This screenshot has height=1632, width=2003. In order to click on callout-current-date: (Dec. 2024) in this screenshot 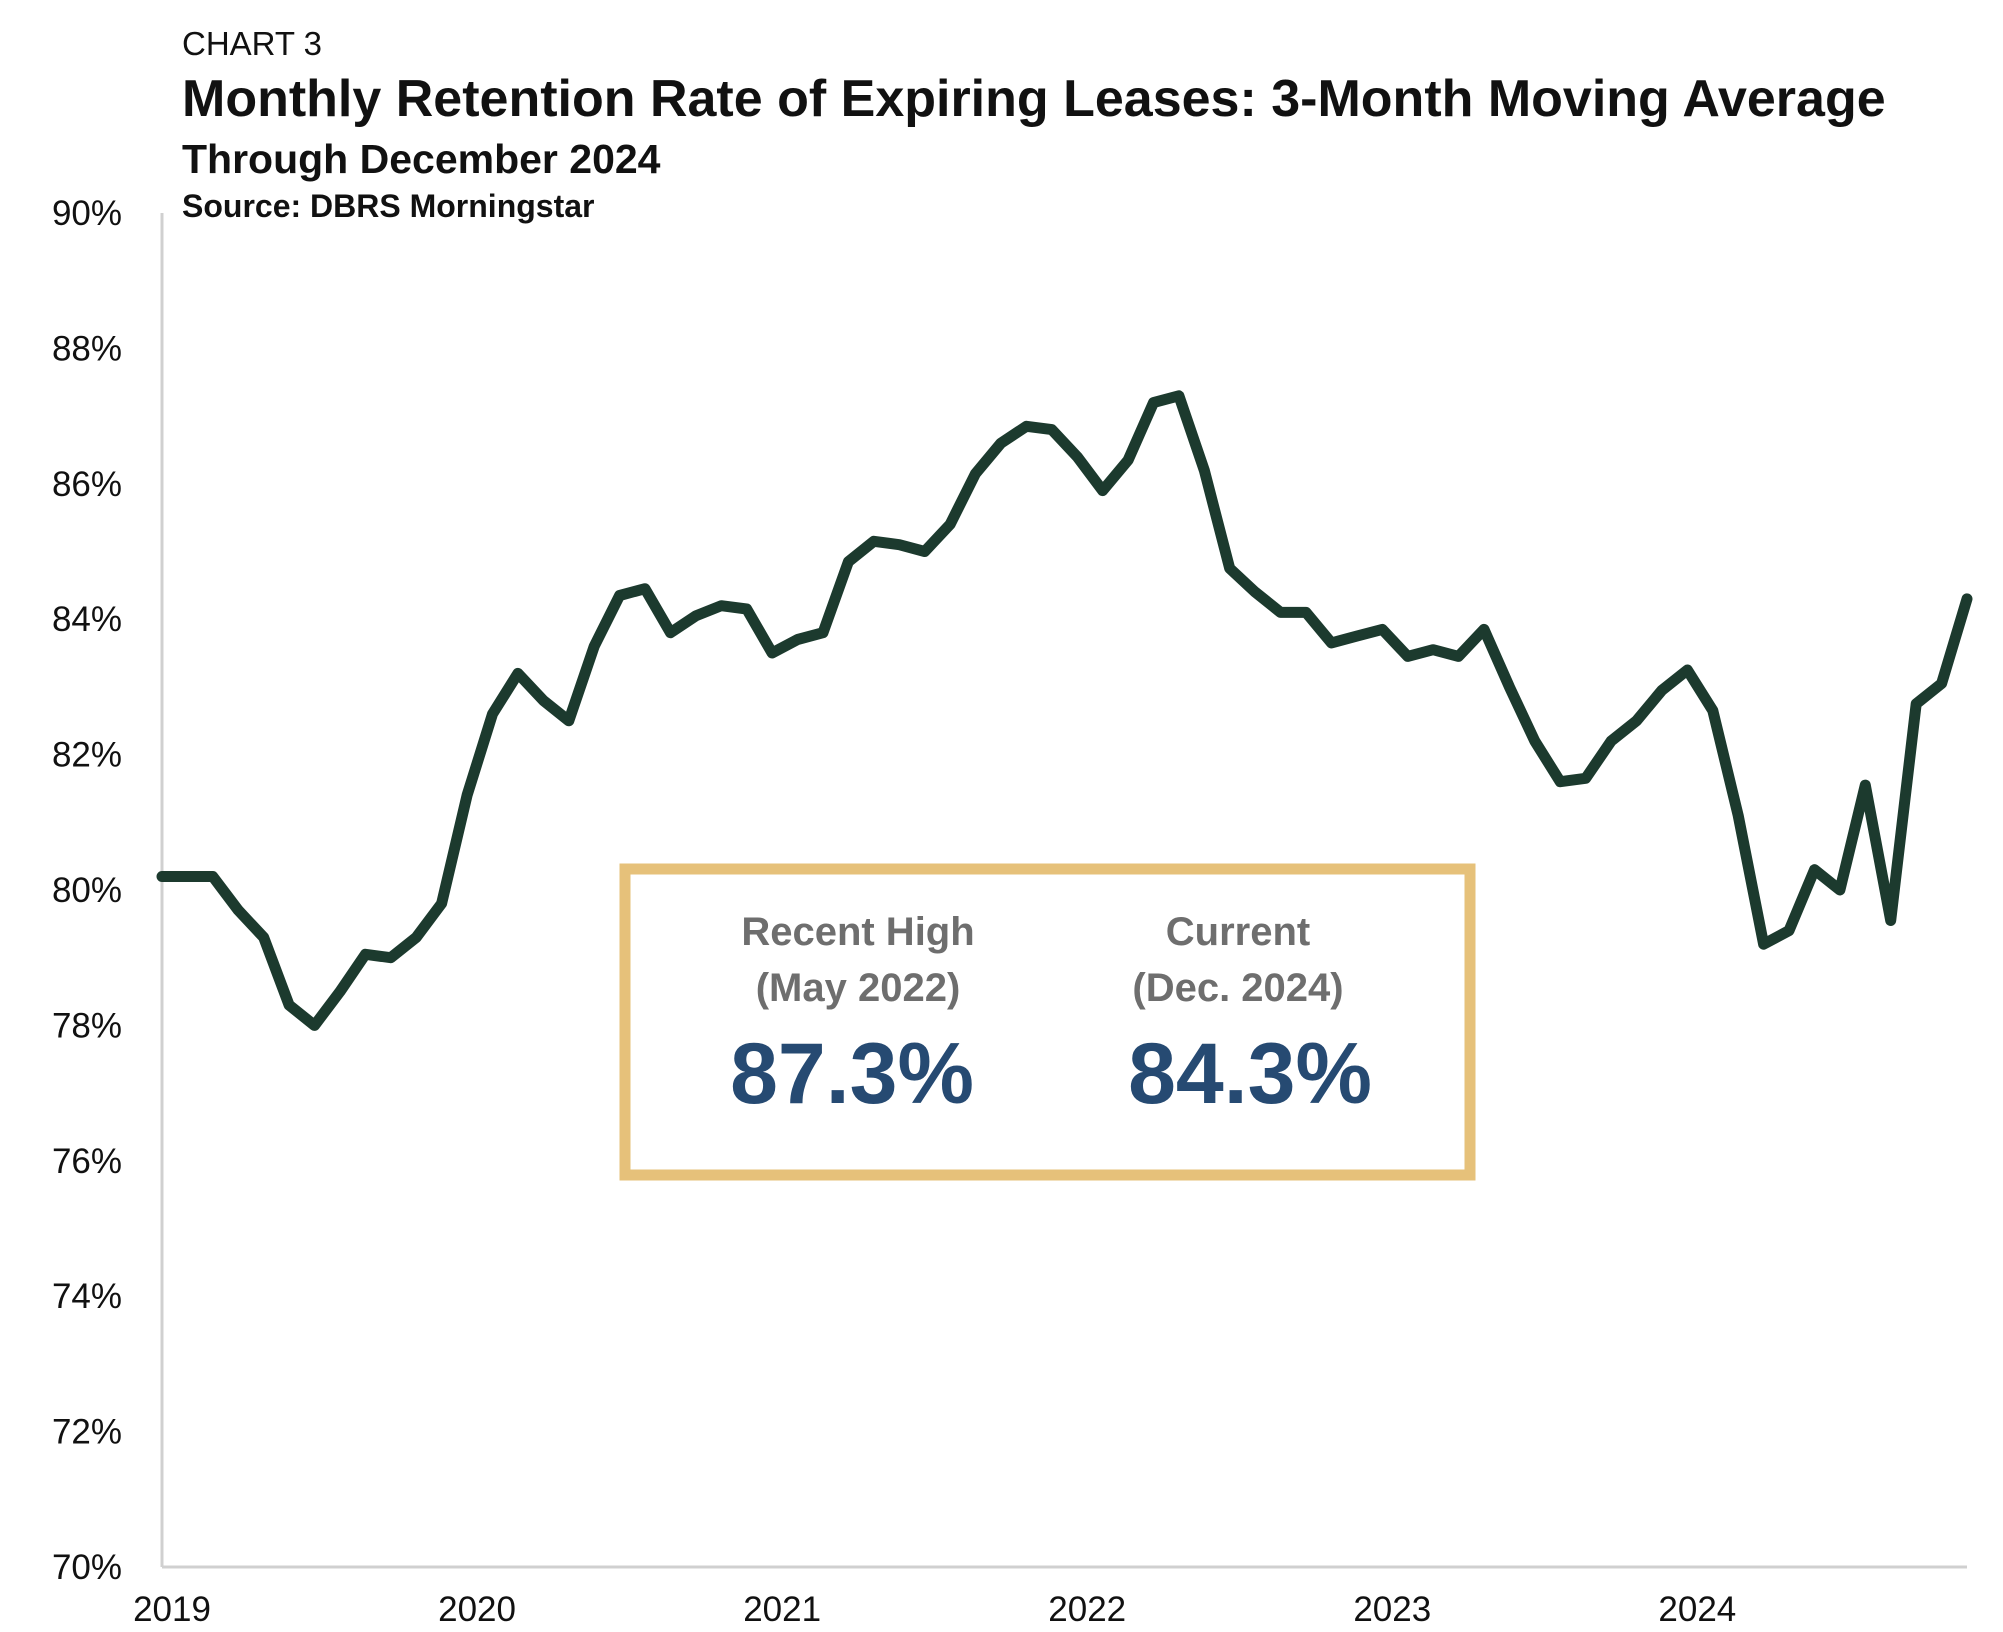, I will do `click(1237, 988)`.